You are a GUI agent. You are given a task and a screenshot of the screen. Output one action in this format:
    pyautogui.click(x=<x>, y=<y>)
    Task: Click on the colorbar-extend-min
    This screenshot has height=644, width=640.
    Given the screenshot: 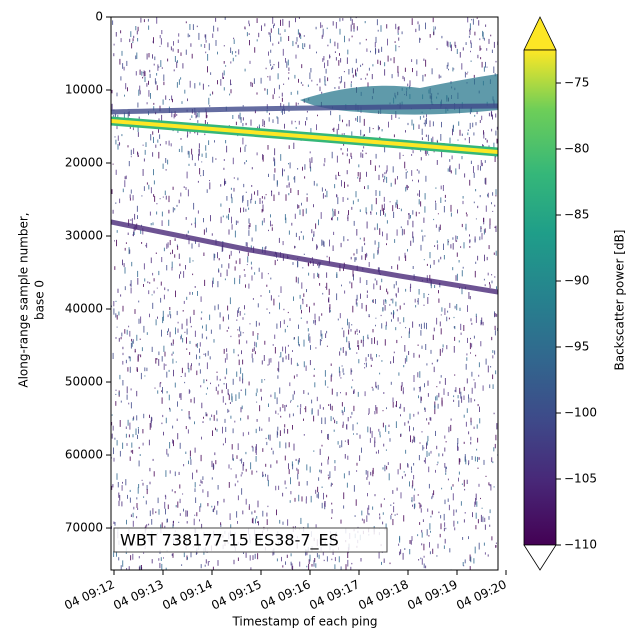 What is the action you would take?
    pyautogui.click(x=540, y=557)
    